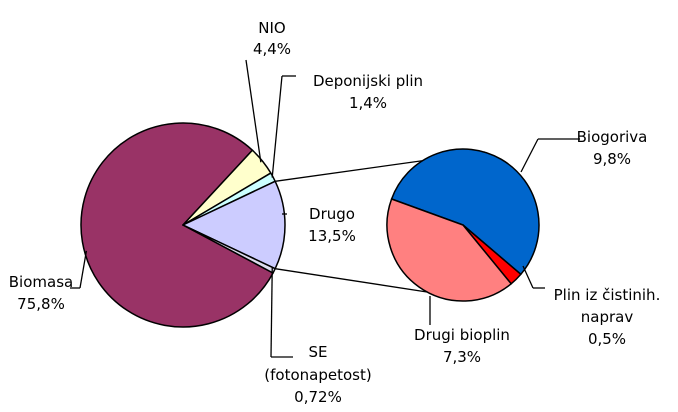  What do you see at coordinates (528, 277) in the screenshot?
I see `leader-plin-b` at bounding box center [528, 277].